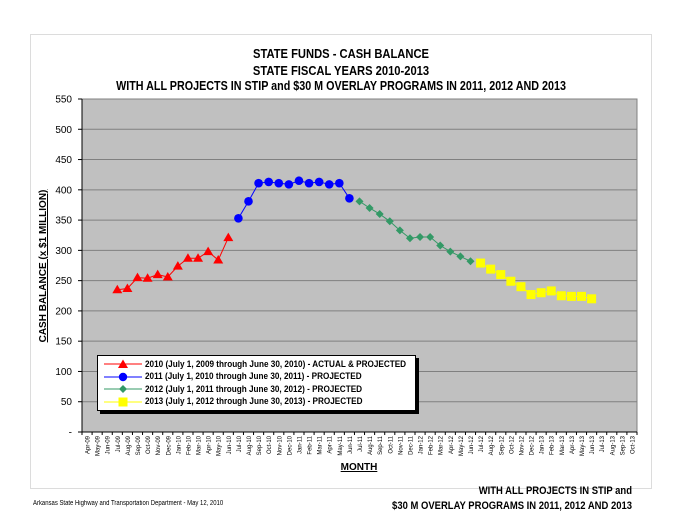 Image resolution: width=680 pixels, height=525 pixels. I want to click on x-tick-label: Jan-12, so click(422, 444).